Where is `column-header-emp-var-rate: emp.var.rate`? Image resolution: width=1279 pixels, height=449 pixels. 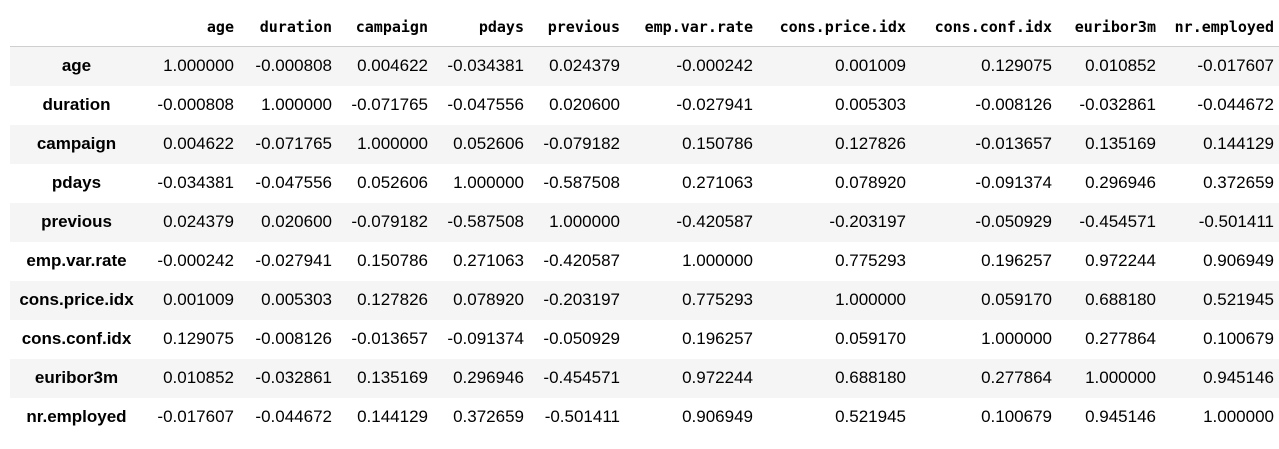
column-header-emp-var-rate: emp.var.rate is located at coordinates (691, 27).